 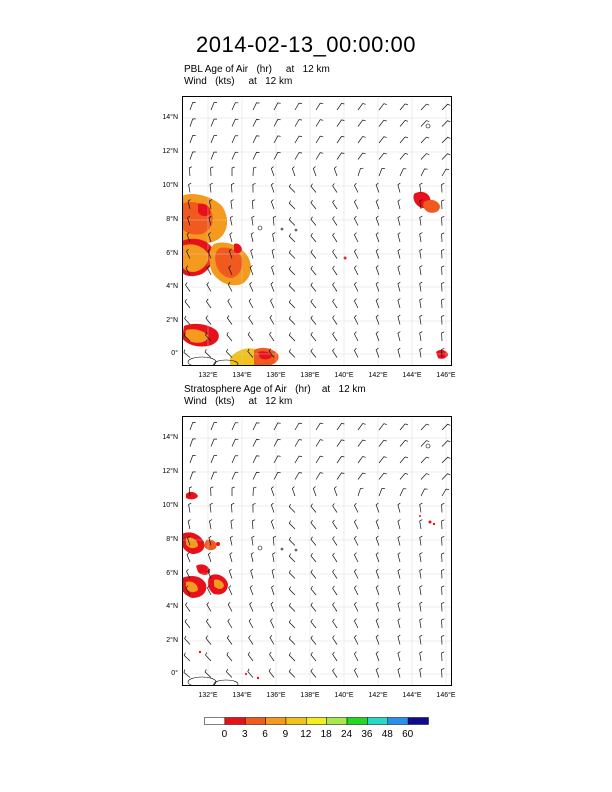 What do you see at coordinates (446, 375) in the screenshot?
I see `lon-tick-label: 146°E` at bounding box center [446, 375].